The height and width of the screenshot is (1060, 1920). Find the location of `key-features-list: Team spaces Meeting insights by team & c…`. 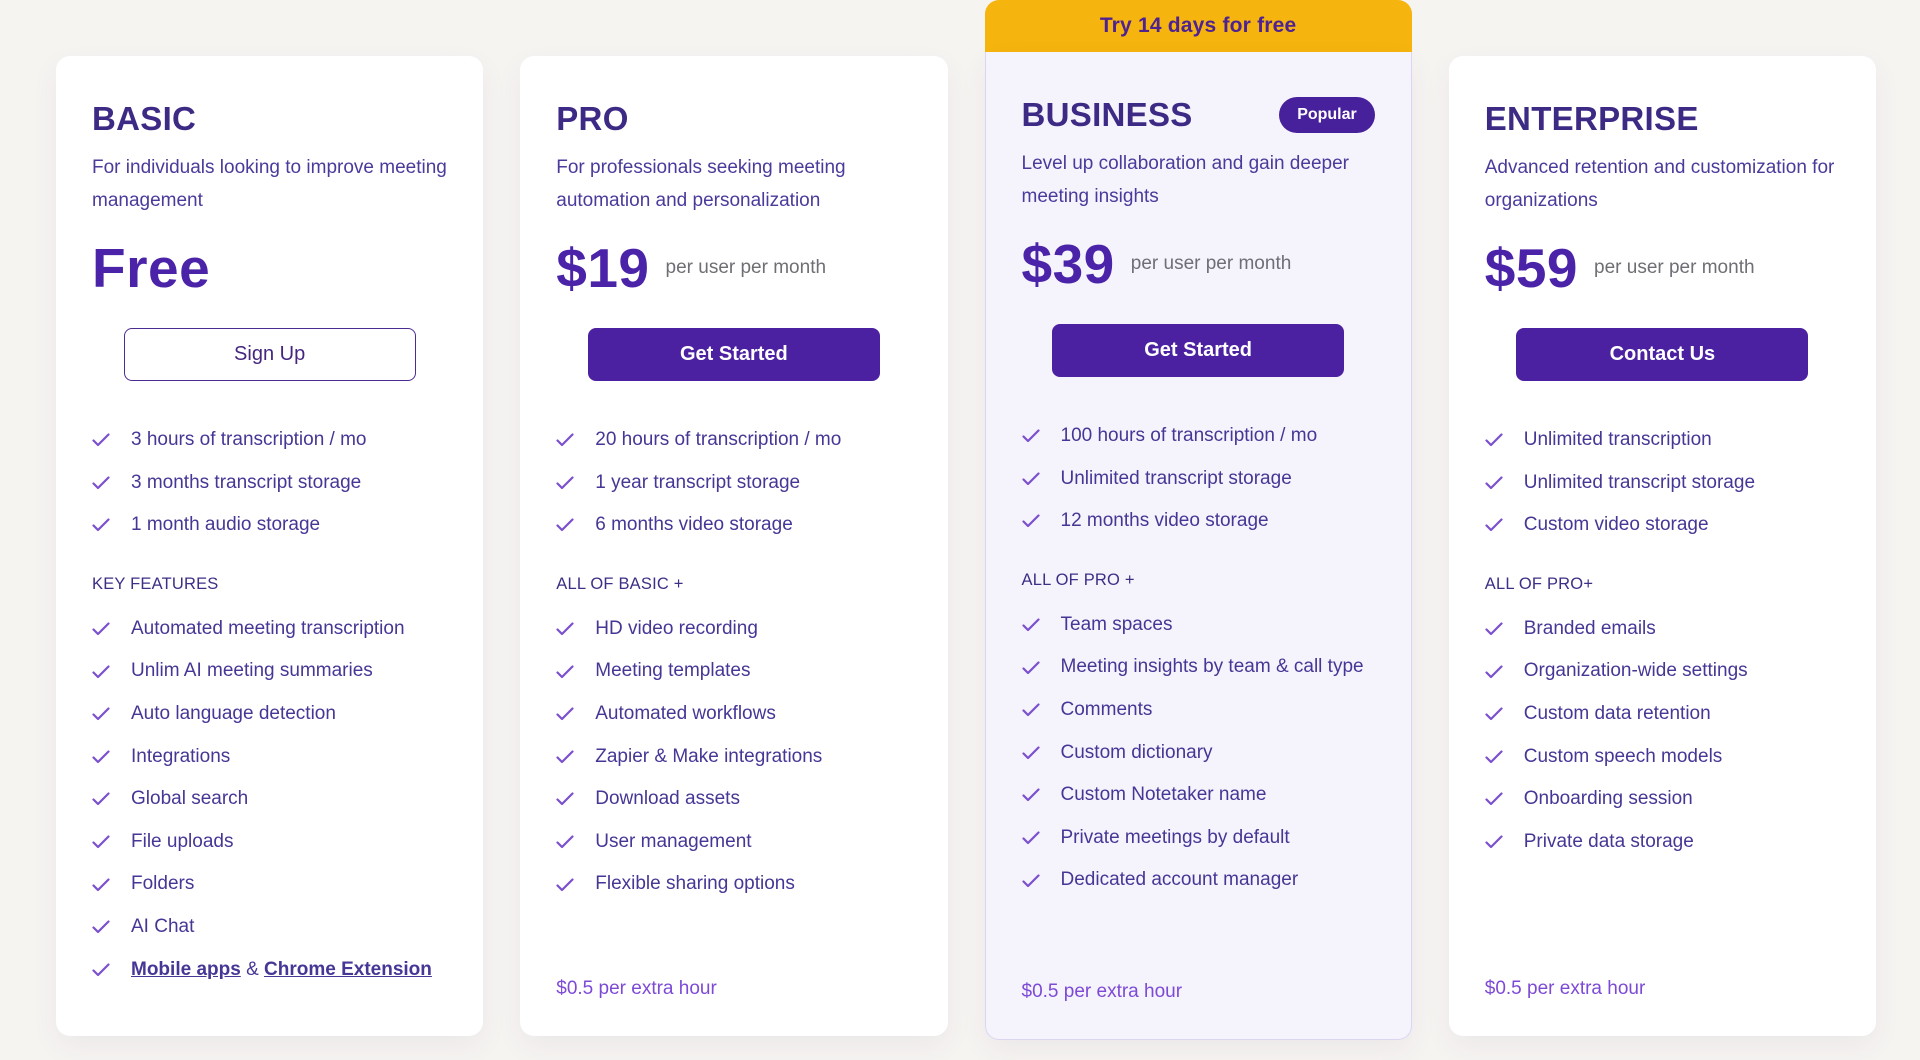

key-features-list: Team spaces Meeting insights by team & c… is located at coordinates (1198, 753).